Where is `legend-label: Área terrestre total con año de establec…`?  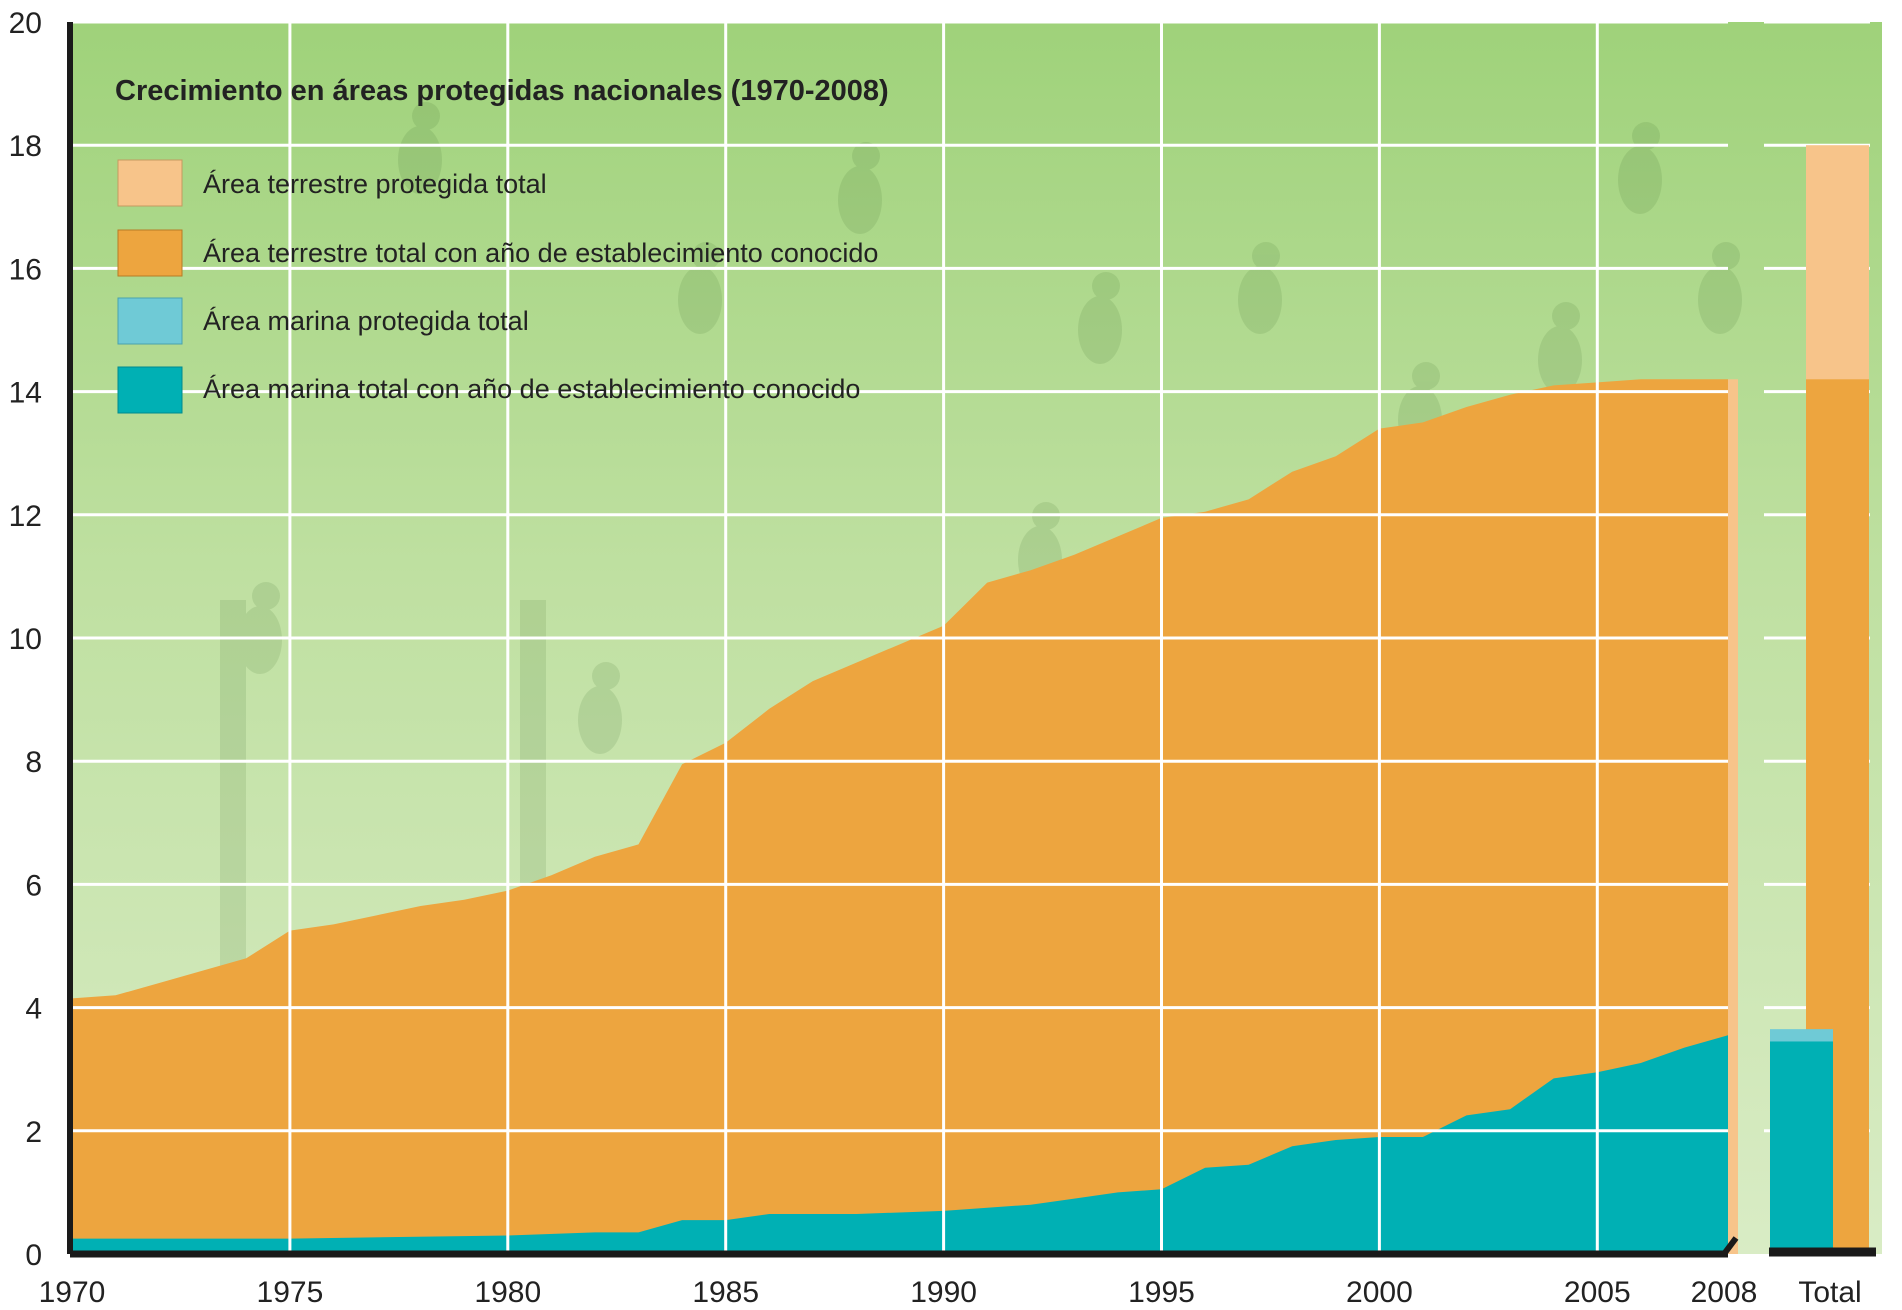 legend-label: Área terrestre total con año de establec… is located at coordinates (540, 253).